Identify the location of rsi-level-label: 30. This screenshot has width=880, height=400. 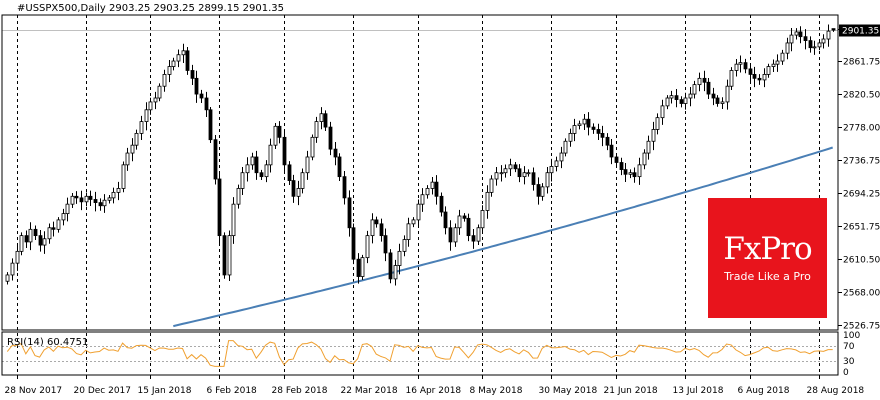
(849, 362).